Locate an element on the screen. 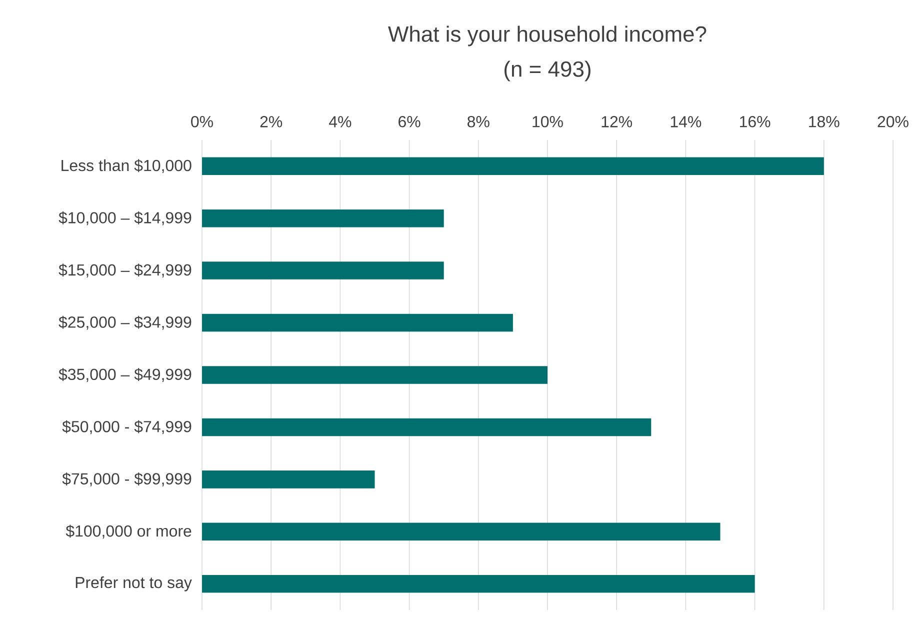 The width and height of the screenshot is (924, 635). x-tick-label: 12% is located at coordinates (617, 122).